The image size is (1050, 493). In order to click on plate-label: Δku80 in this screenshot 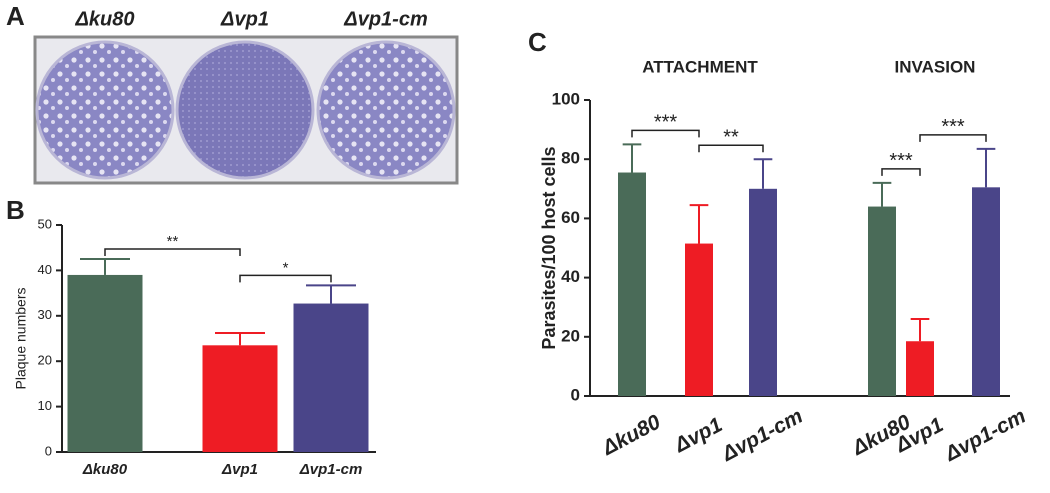, I will do `click(104, 19)`.